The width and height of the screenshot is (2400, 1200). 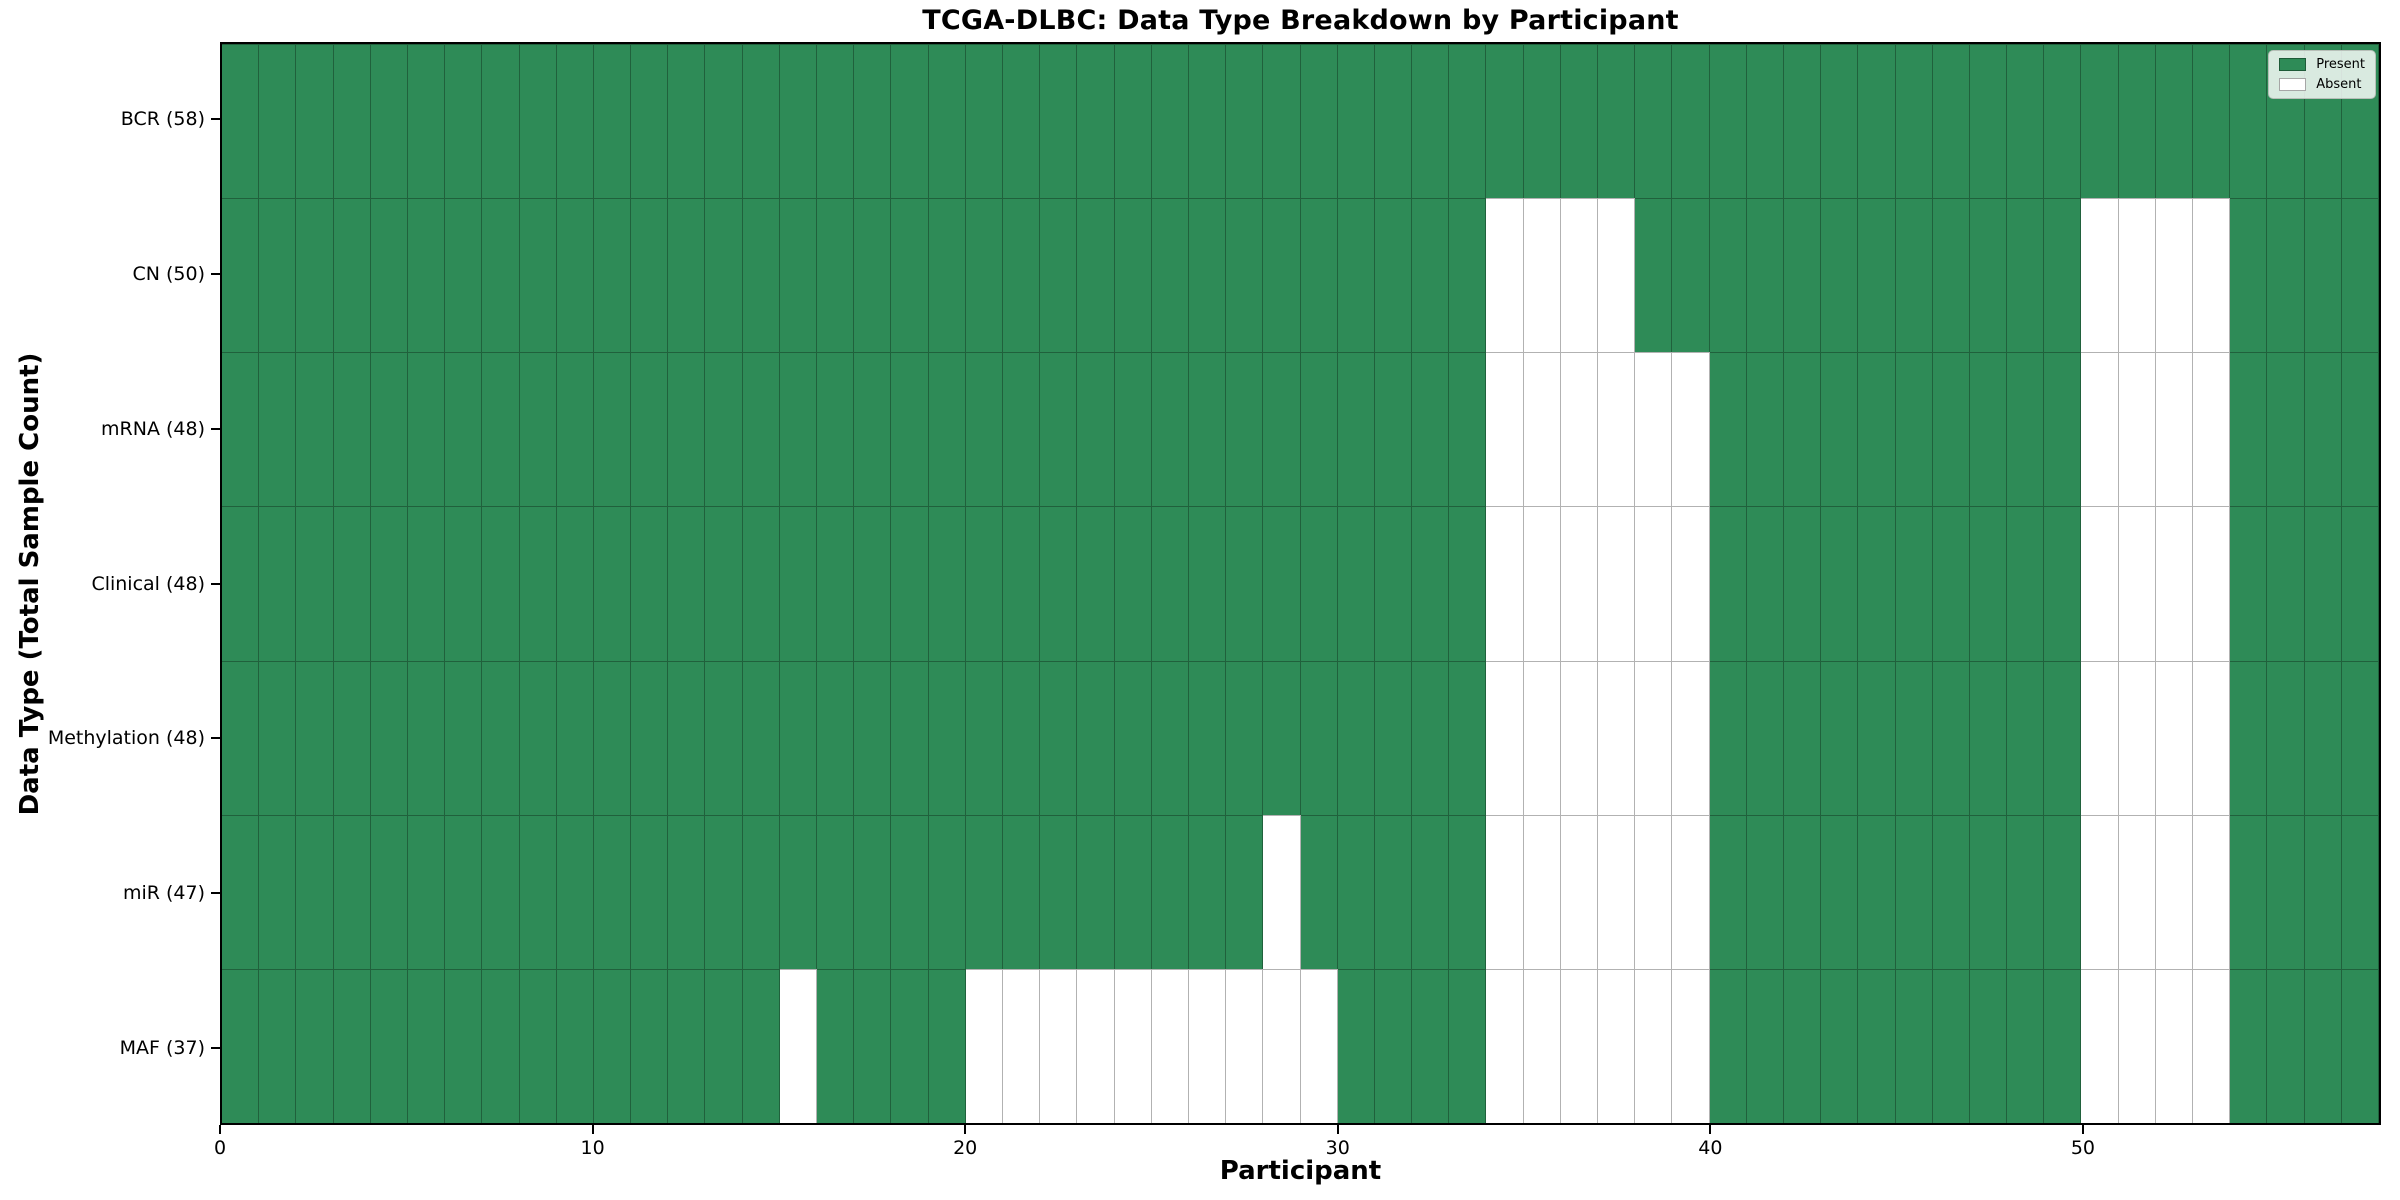 What do you see at coordinates (148, 583) in the screenshot?
I see `y-tick-label: Clinical (48)` at bounding box center [148, 583].